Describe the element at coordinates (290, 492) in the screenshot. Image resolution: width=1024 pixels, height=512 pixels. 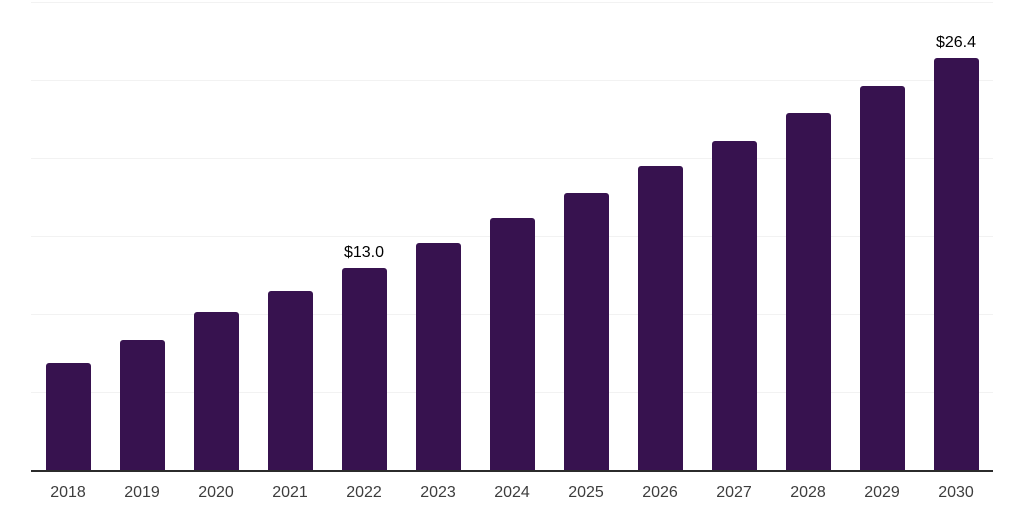
I see `x-tick-2021: 2021` at that location.